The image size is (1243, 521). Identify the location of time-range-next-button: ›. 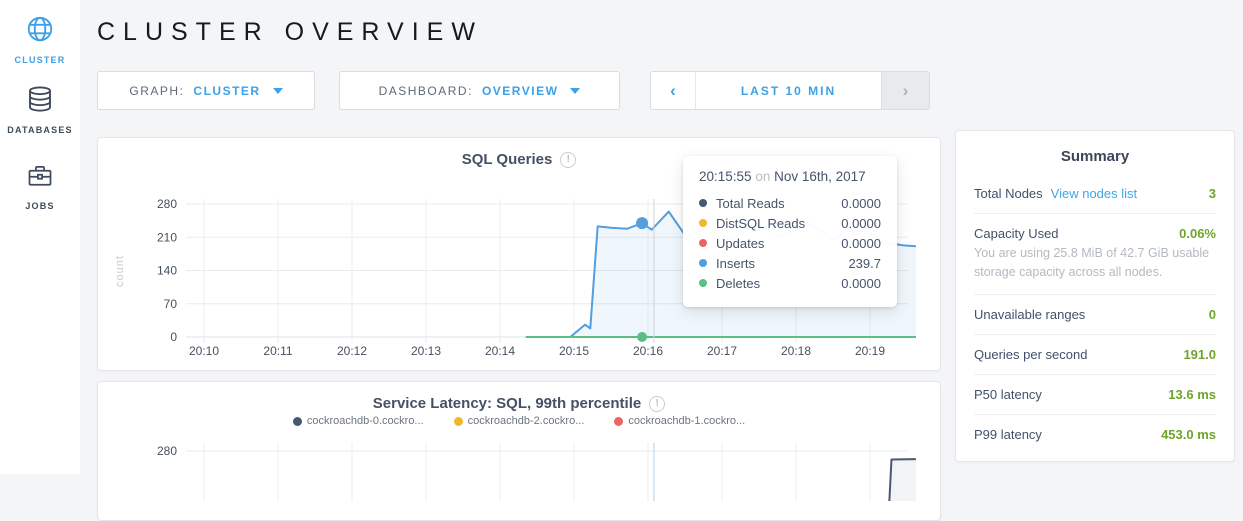
(905, 90).